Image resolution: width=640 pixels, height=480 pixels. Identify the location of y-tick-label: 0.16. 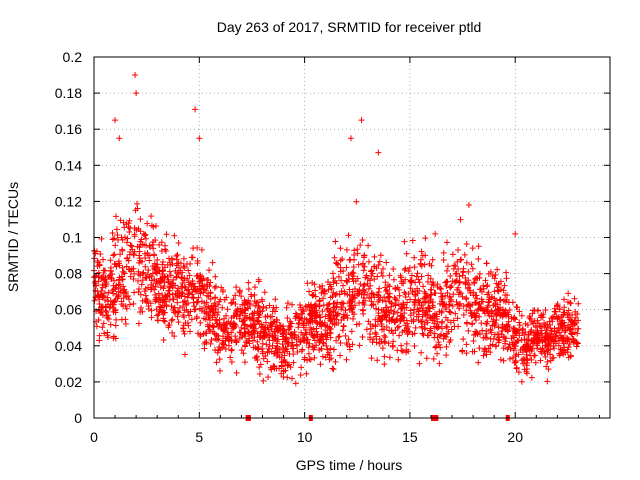
(68, 129).